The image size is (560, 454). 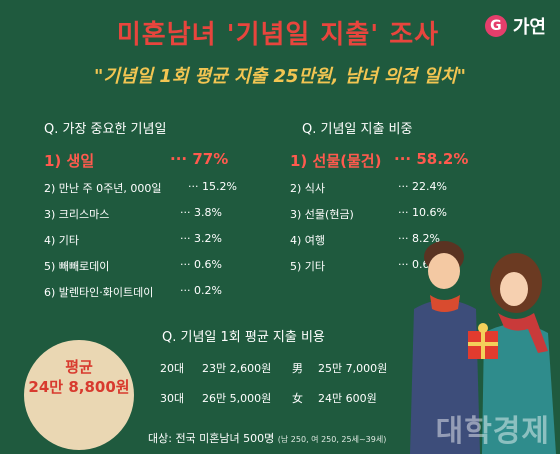 What do you see at coordinates (519, 389) in the screenshot?
I see `woman-coat` at bounding box center [519, 389].